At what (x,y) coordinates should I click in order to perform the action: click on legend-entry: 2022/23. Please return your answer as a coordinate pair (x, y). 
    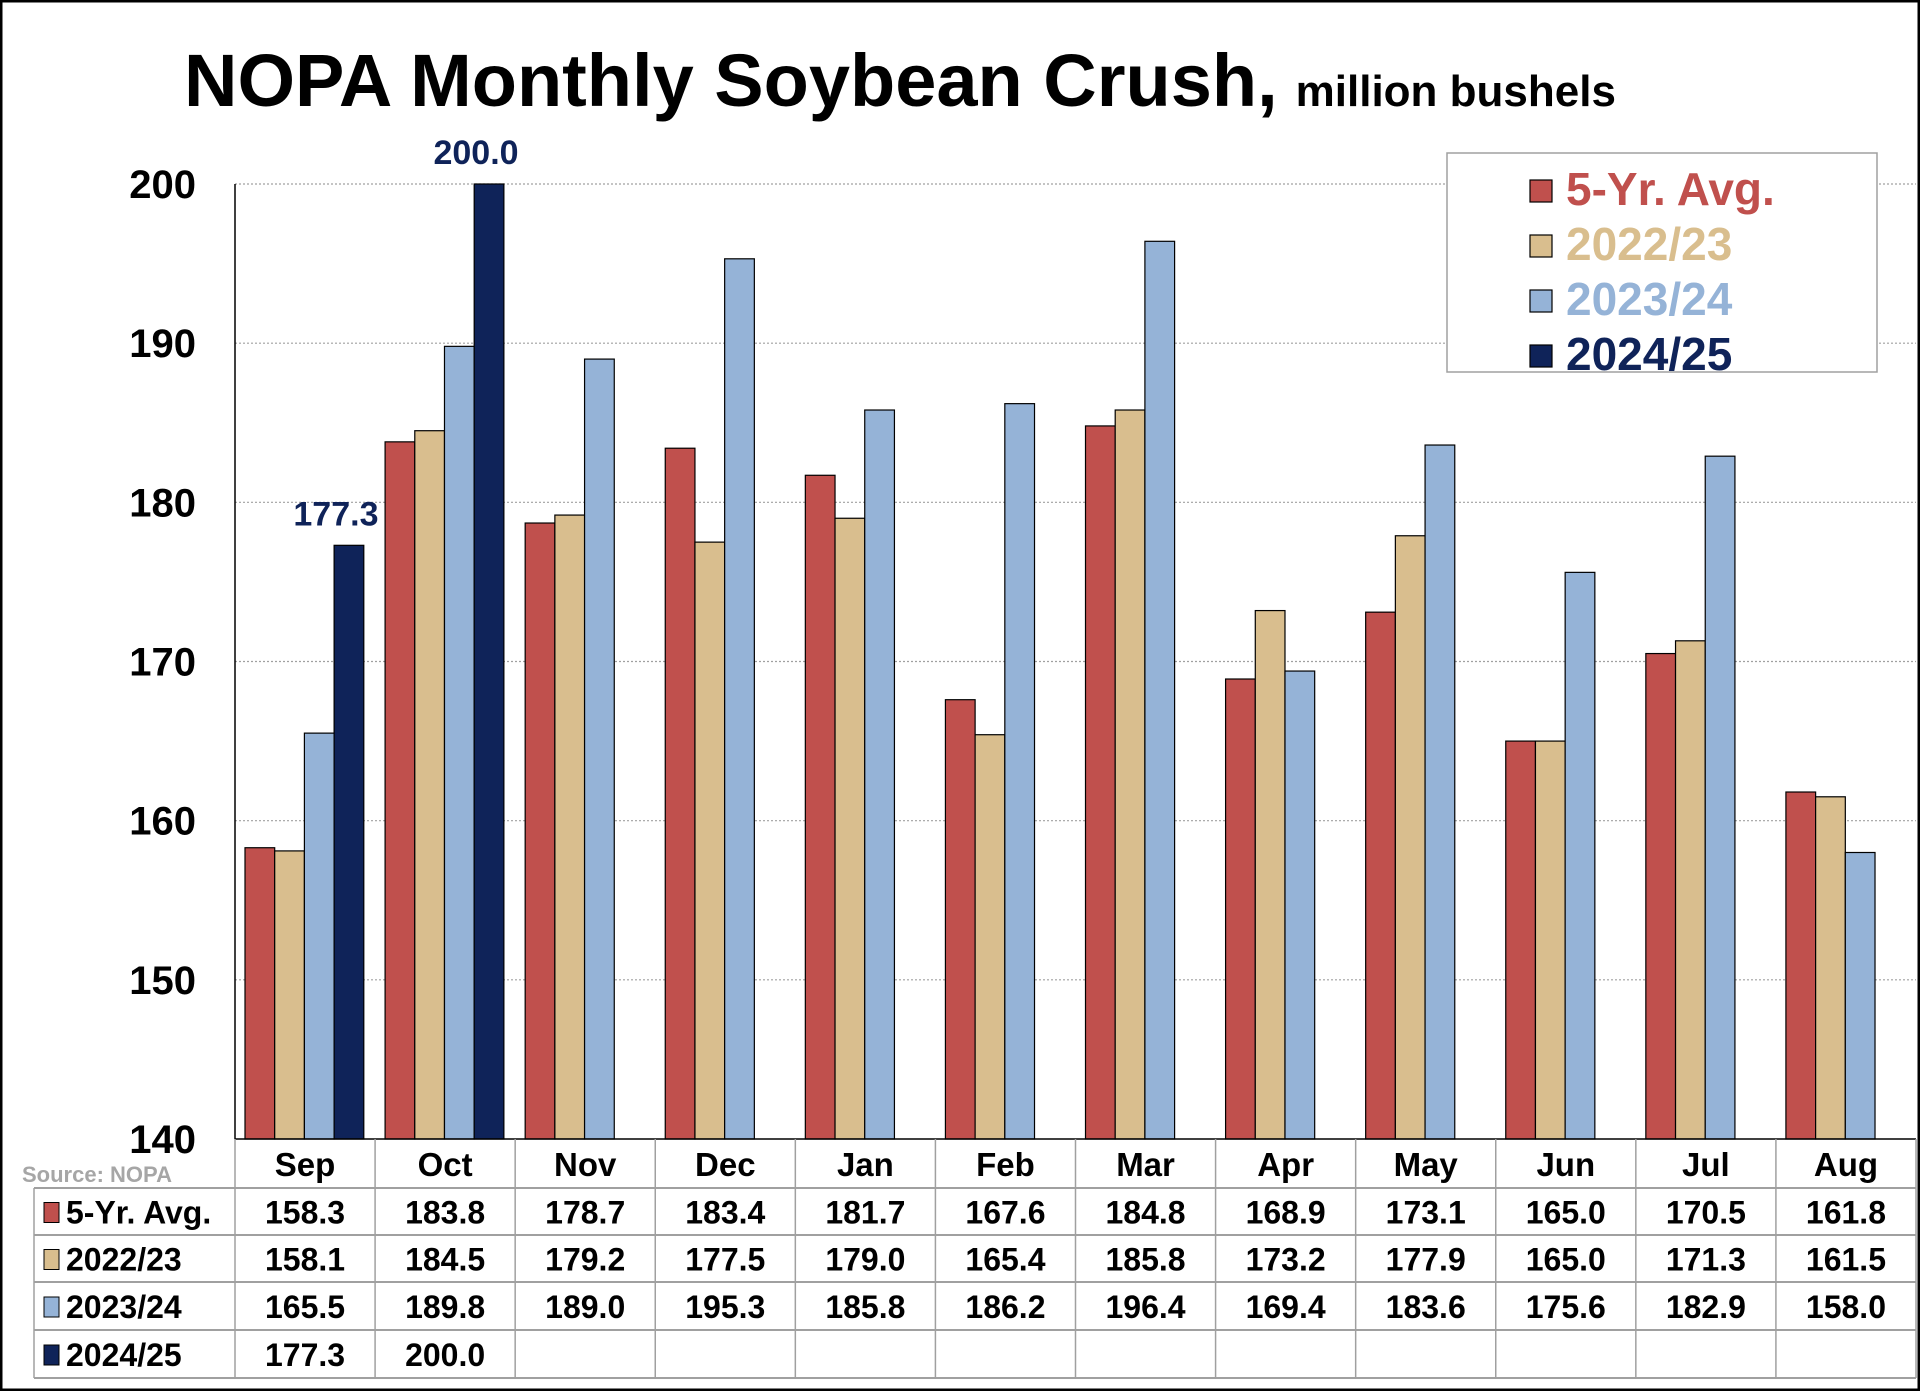
    Looking at the image, I should click on (1649, 244).